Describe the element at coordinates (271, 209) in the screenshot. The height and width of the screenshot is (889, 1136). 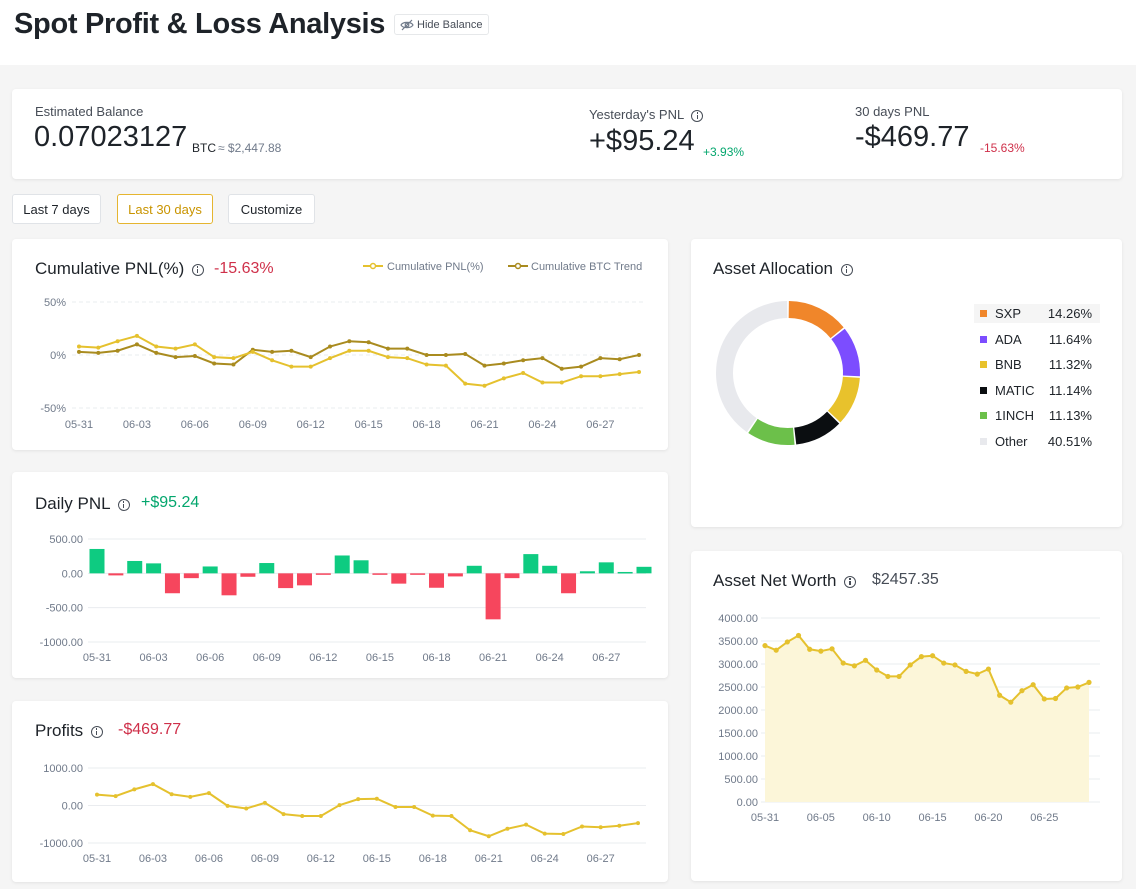
I see `filter-customize: Customize` at that location.